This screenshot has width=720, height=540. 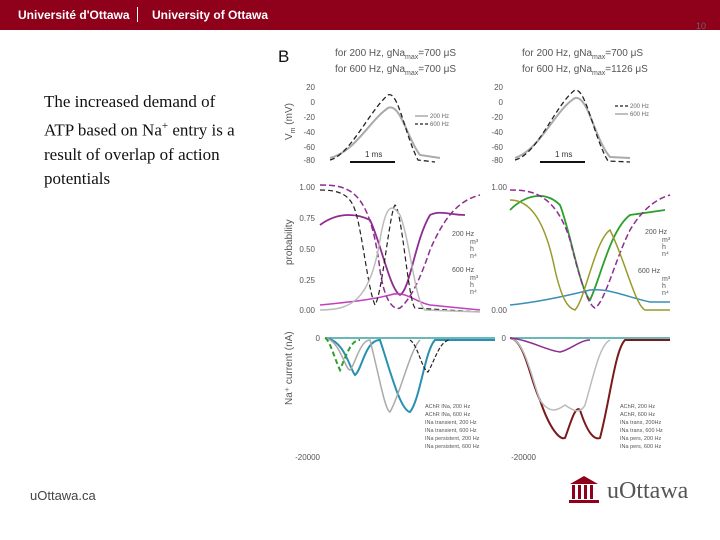 I want to click on header-notch, so click(x=495, y=33).